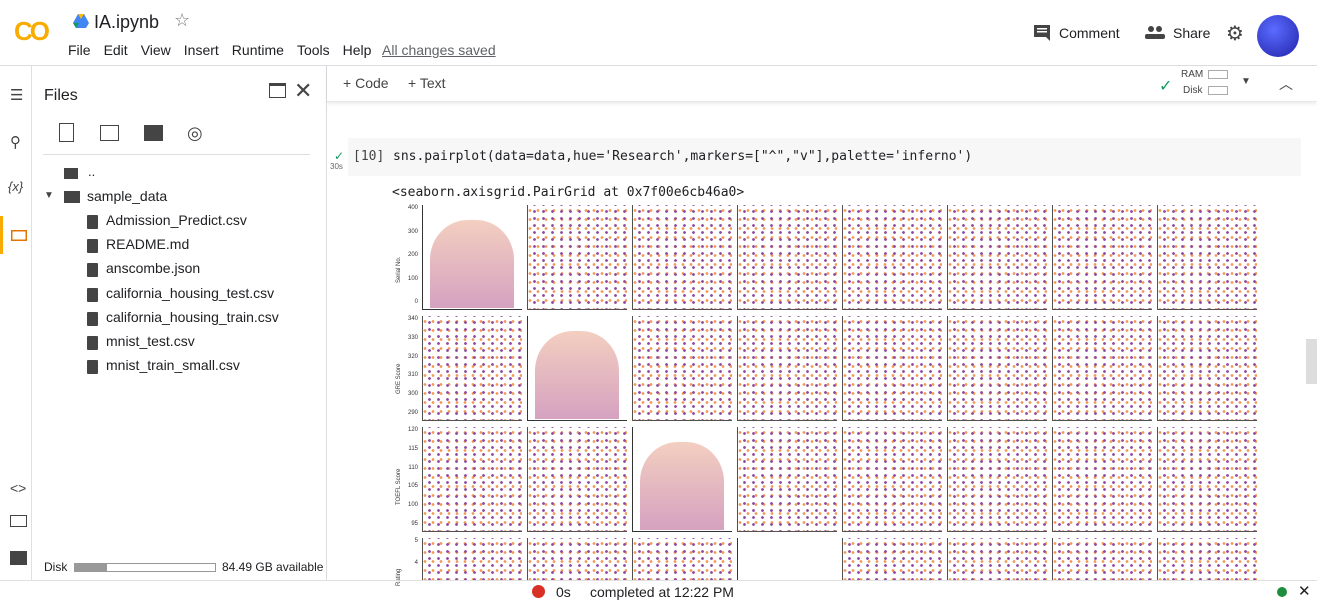 The width and height of the screenshot is (1317, 603). Describe the element at coordinates (176, 220) in the screenshot. I see `file-name: Admission_Predict.csv` at that location.